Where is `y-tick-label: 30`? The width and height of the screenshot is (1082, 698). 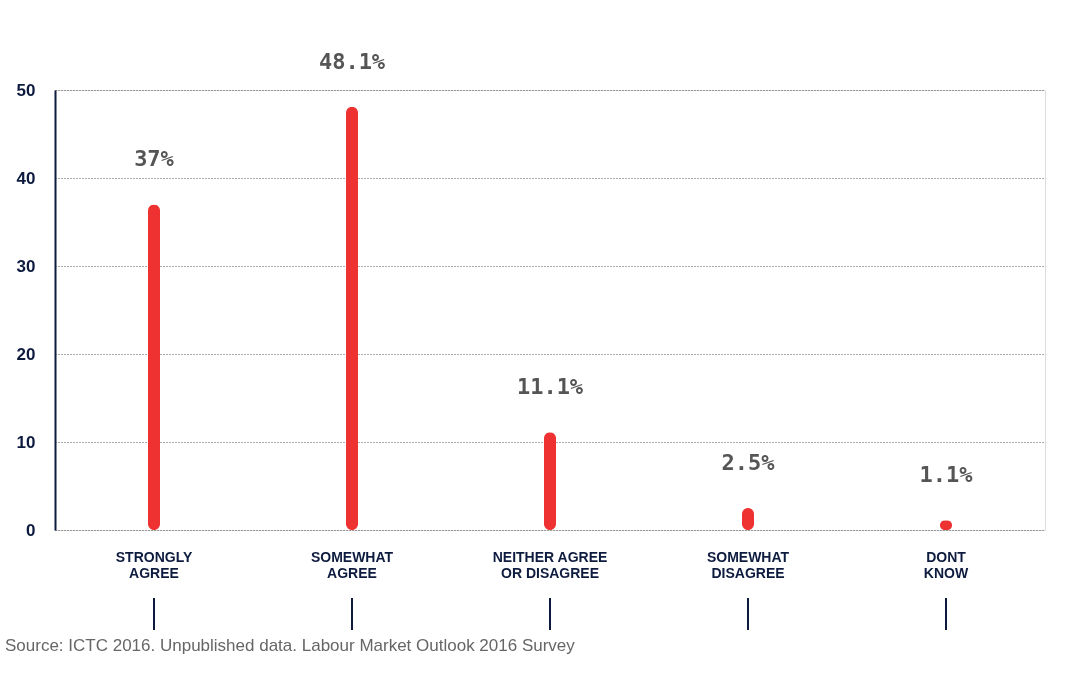
y-tick-label: 30 is located at coordinates (26, 266).